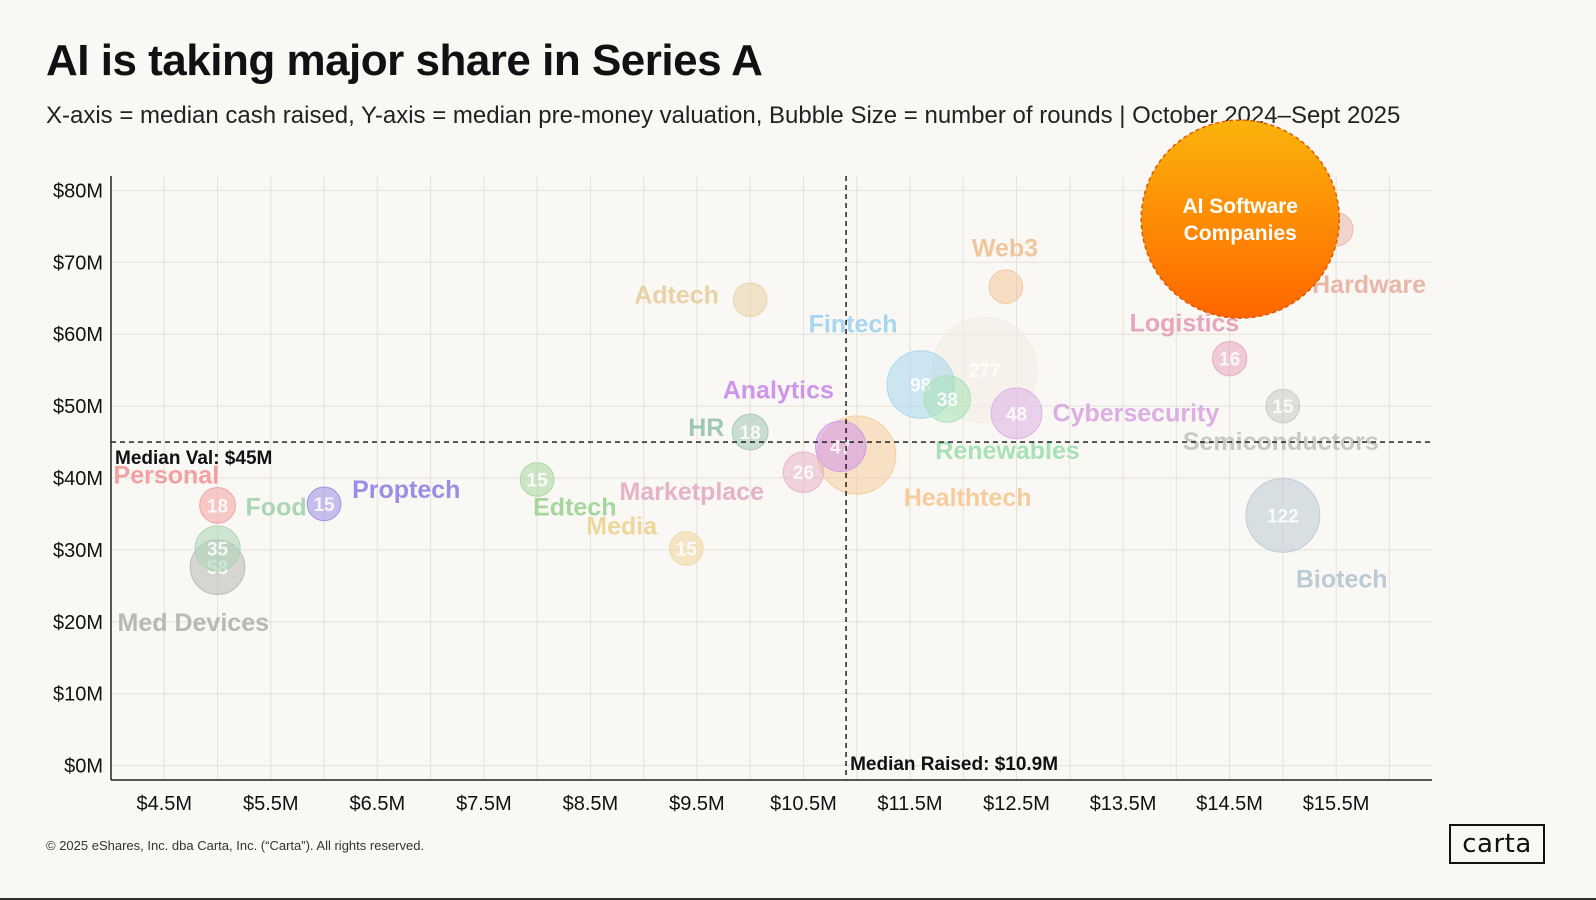  What do you see at coordinates (909, 804) in the screenshot?
I see `x-tick-label: $11.5M` at bounding box center [909, 804].